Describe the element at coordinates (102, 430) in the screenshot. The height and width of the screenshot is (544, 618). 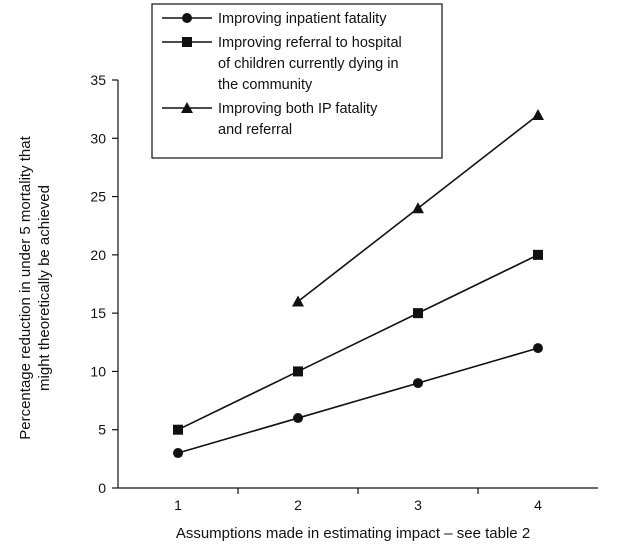
I see `y-tick-label: 5` at that location.